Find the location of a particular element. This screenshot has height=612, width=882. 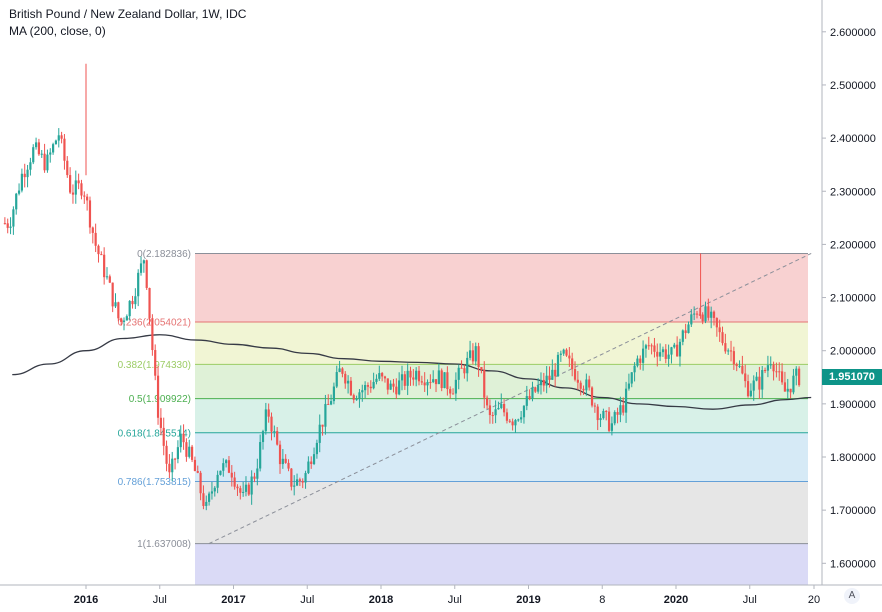

ma-200-line is located at coordinates (412, 372).